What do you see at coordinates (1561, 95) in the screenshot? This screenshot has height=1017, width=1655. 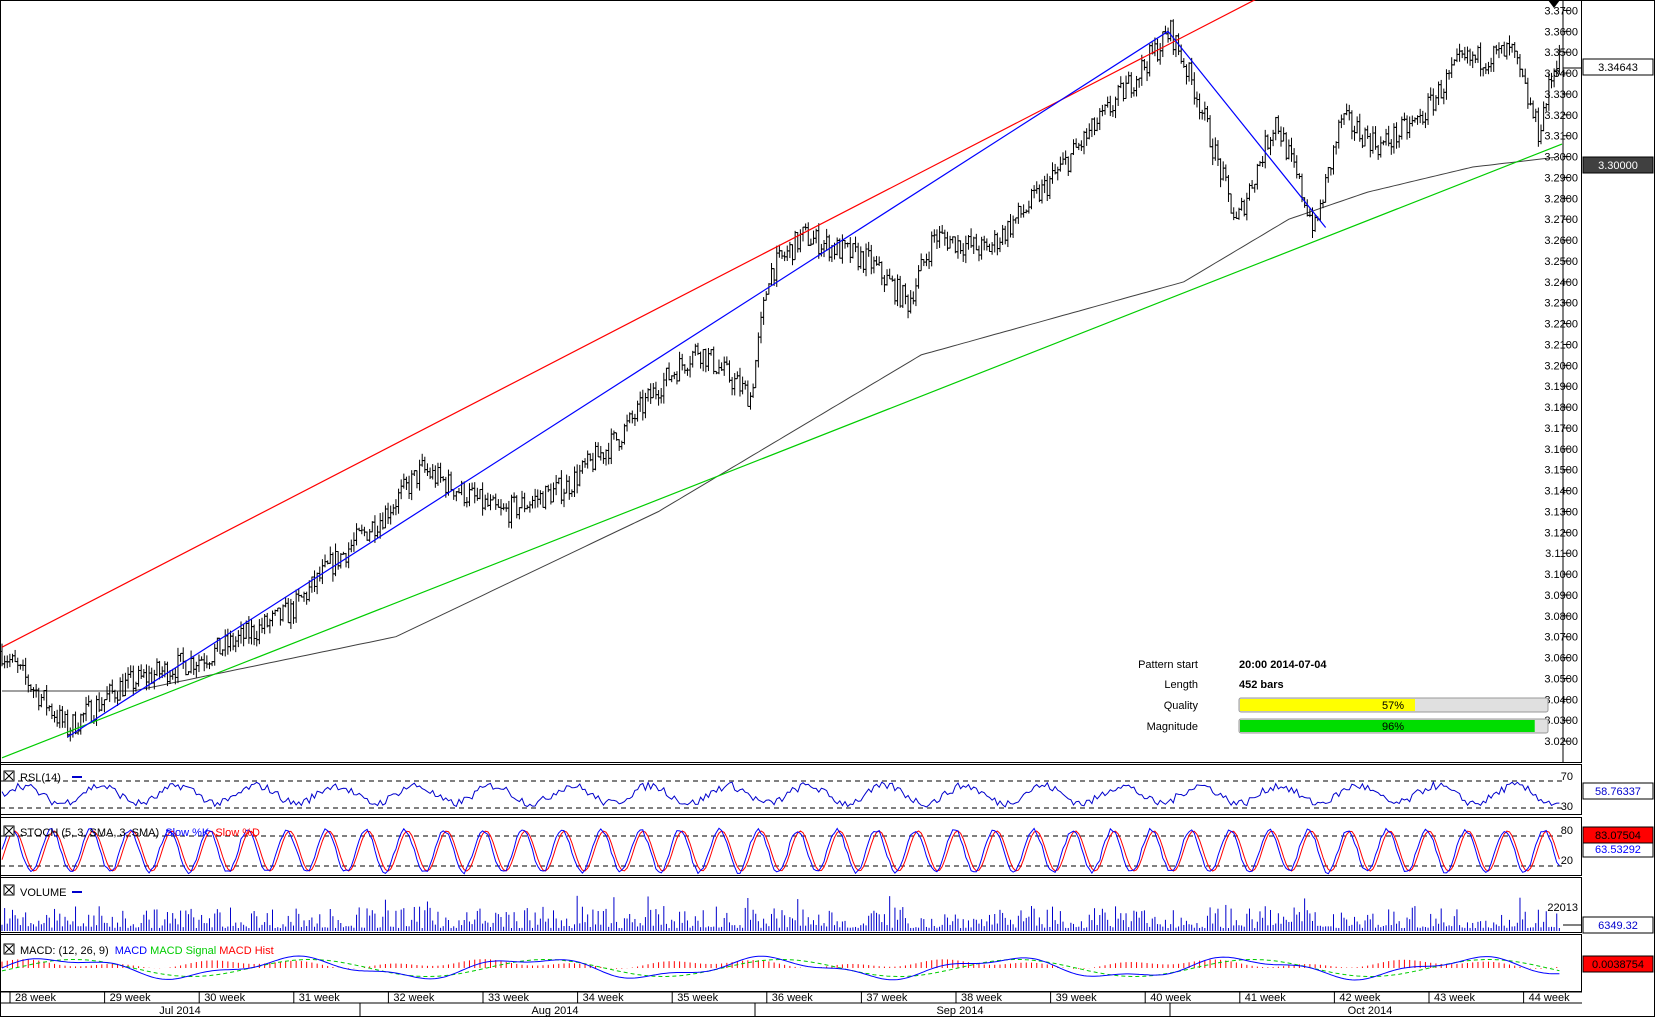 I see `price-tick-label: 3.3300` at bounding box center [1561, 95].